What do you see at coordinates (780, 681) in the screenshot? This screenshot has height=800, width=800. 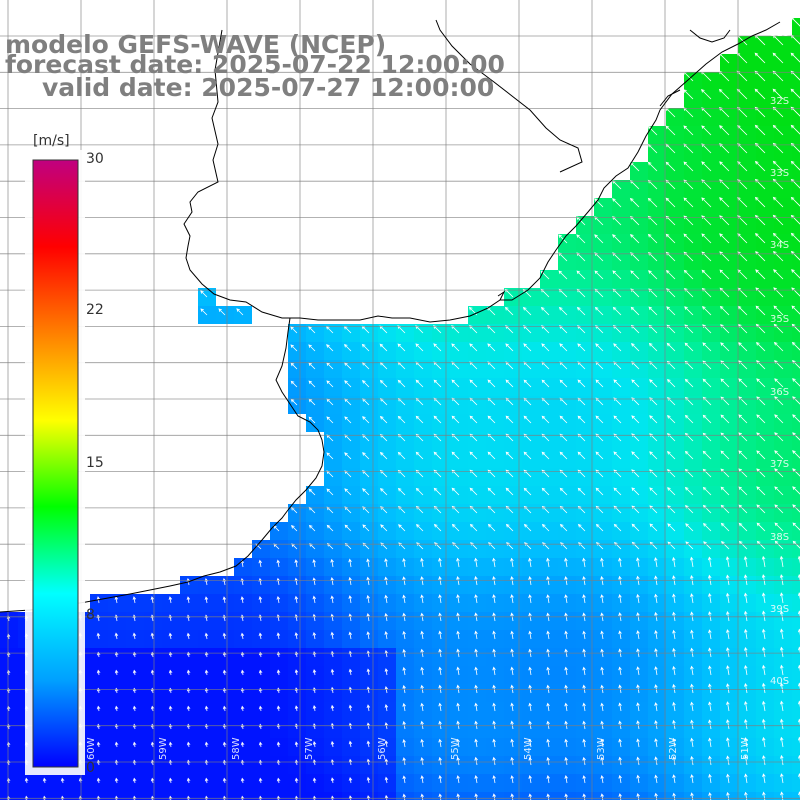 I see `lat-label: 40S` at bounding box center [780, 681].